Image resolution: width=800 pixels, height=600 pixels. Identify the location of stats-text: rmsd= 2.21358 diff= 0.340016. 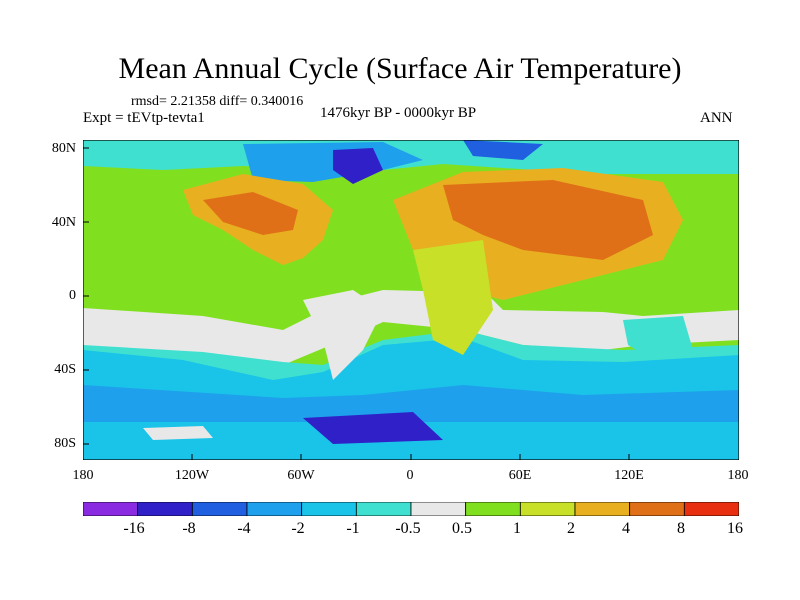
(217, 101).